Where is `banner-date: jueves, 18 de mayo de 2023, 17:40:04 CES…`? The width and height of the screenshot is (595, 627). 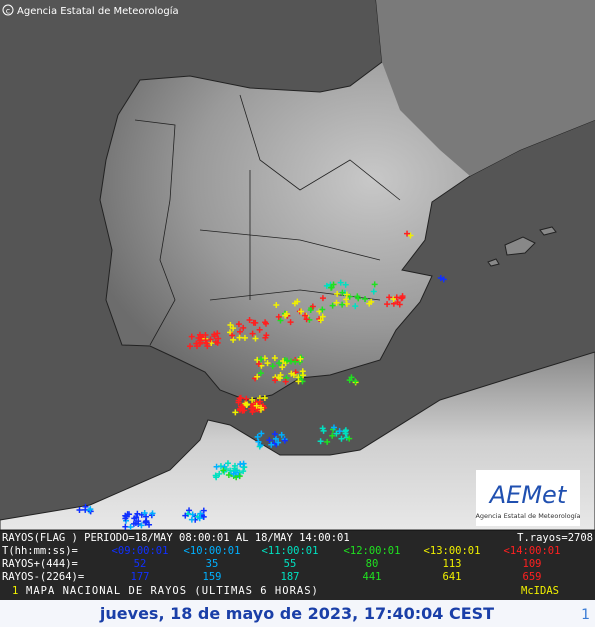
banner-date: jueves, 18 de mayo de 2023, 17:40:04 CES… is located at coordinates (296, 613).